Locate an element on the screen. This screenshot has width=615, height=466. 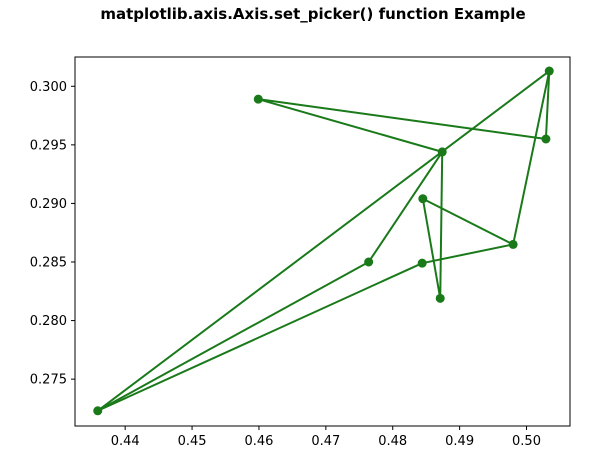
y-tick-label: 0.290 is located at coordinates (48, 204).